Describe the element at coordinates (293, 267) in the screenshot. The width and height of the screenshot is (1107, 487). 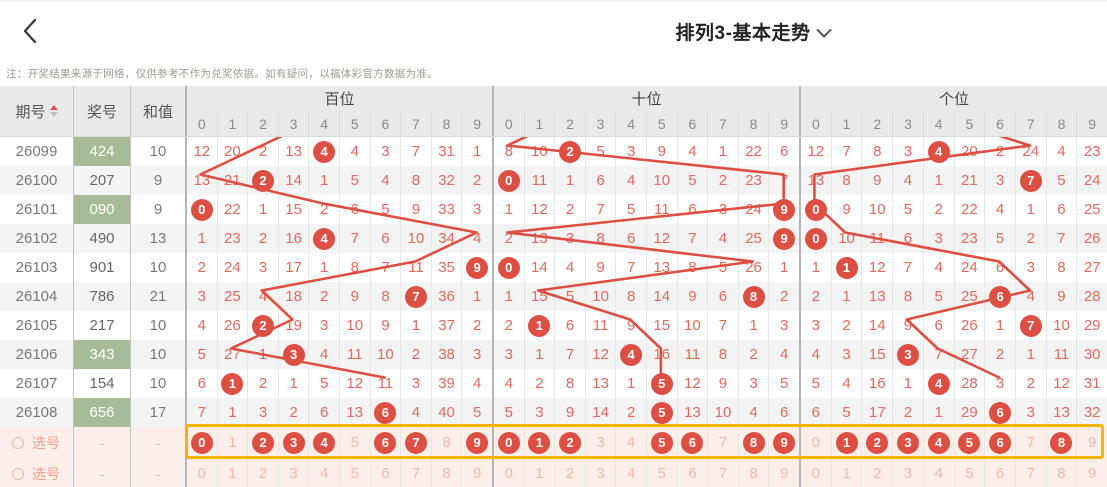
I see `miss-count: 17` at that location.